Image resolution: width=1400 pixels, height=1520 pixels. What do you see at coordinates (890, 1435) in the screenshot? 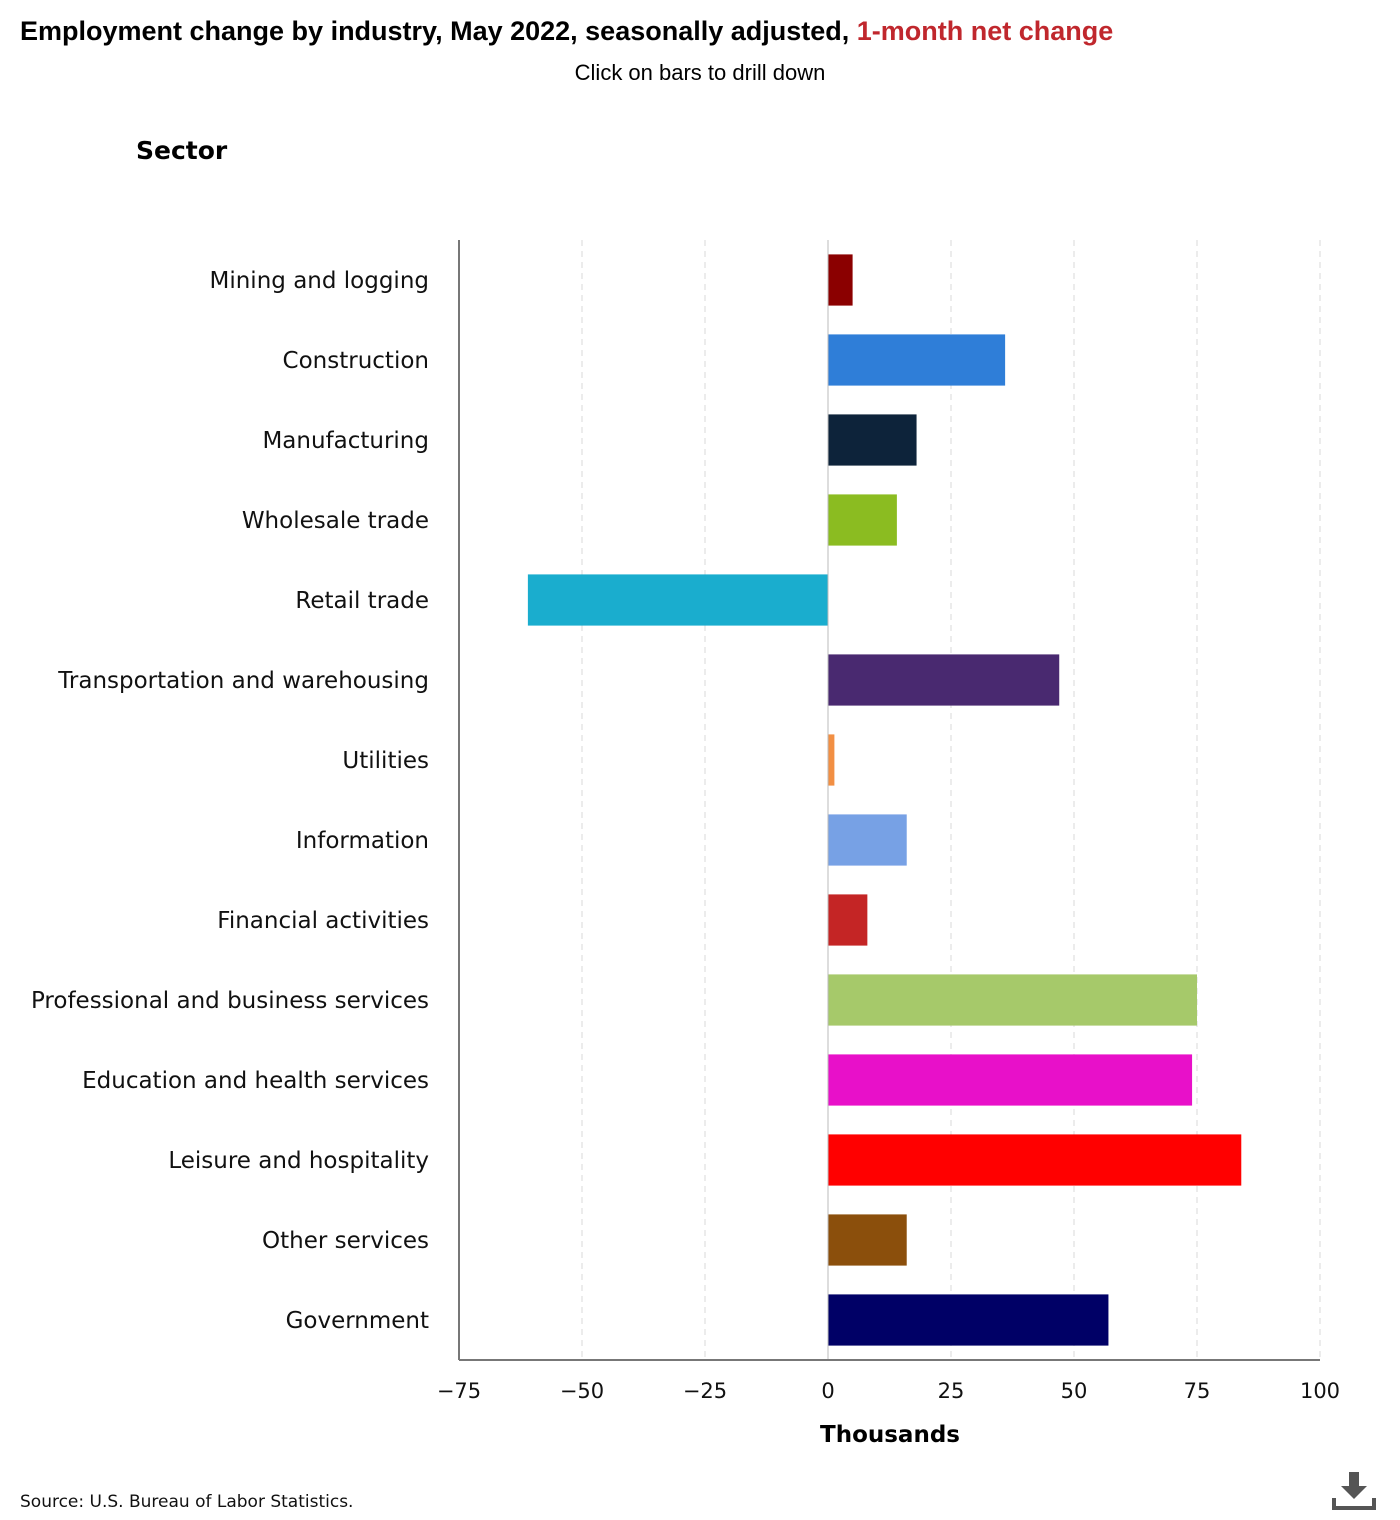
I see `x-axis-title: Thousands` at bounding box center [890, 1435].